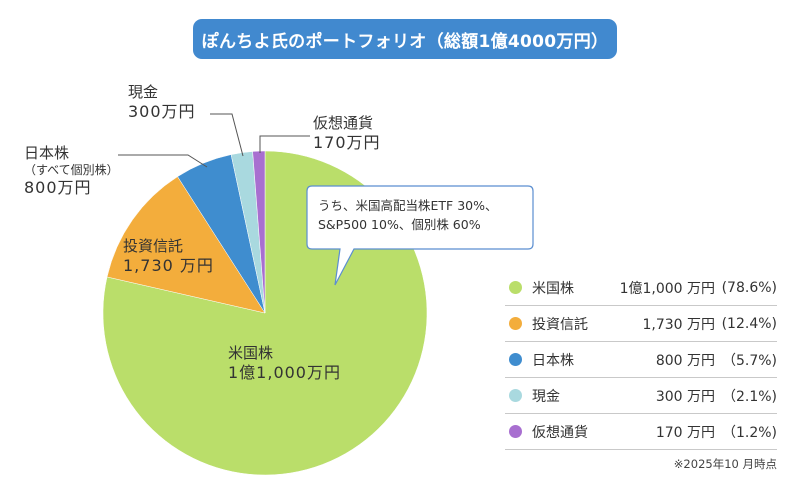 This screenshot has height=485, width=800. Describe the element at coordinates (749, 396) in the screenshot. I see `legend-percent: （2.1%)` at that location.